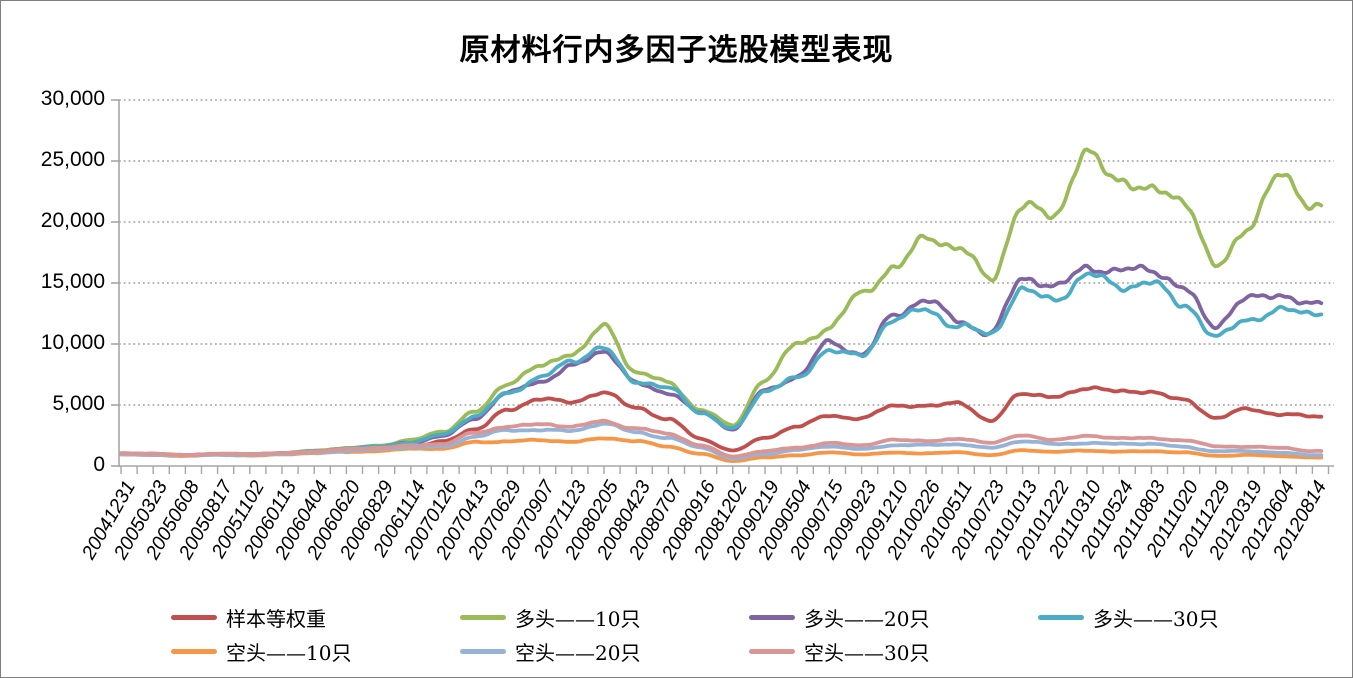 The width and height of the screenshot is (1353, 678). I want to click on y-tick-label: 30,000, so click(72, 98).